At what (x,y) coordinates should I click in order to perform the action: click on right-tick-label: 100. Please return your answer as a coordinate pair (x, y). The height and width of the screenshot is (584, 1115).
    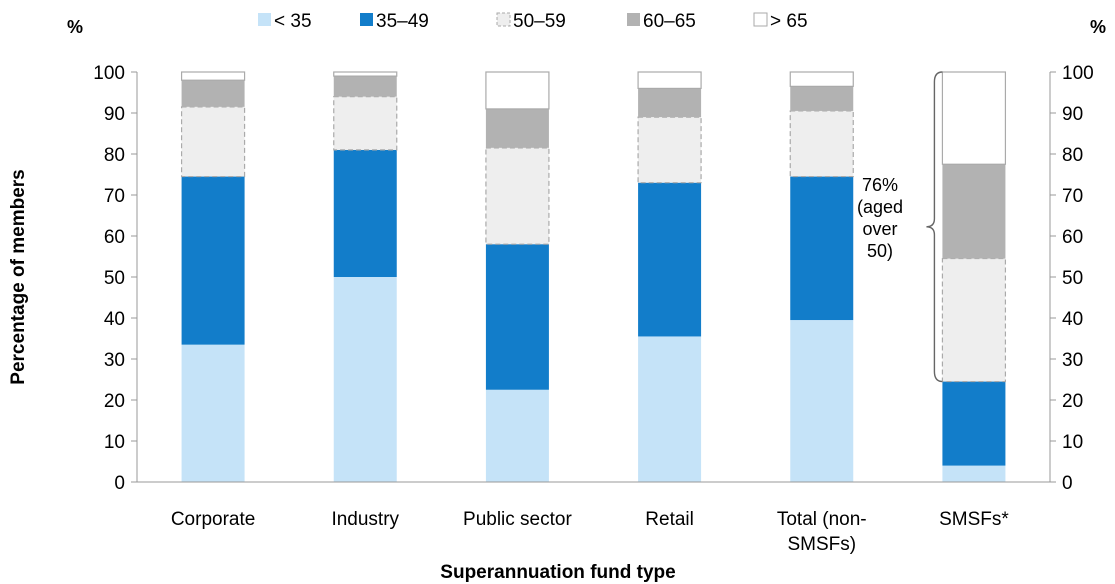
    Looking at the image, I should click on (1078, 73).